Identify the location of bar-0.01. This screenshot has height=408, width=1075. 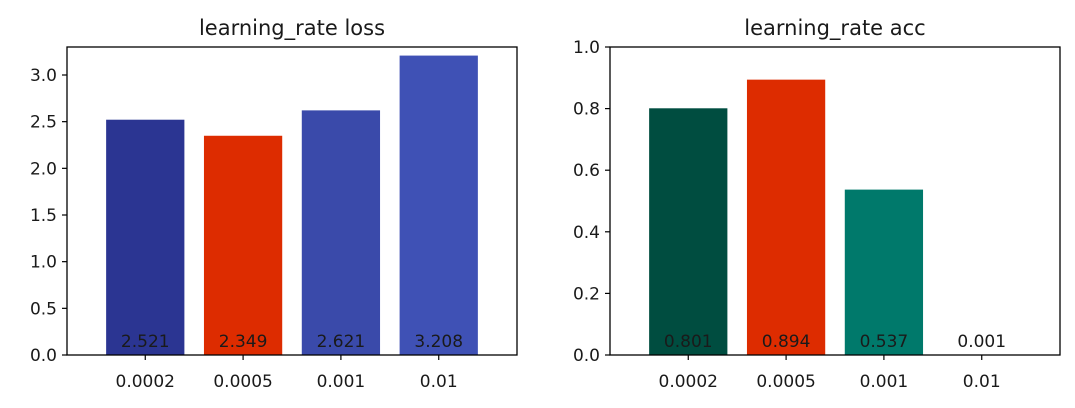
(438, 205).